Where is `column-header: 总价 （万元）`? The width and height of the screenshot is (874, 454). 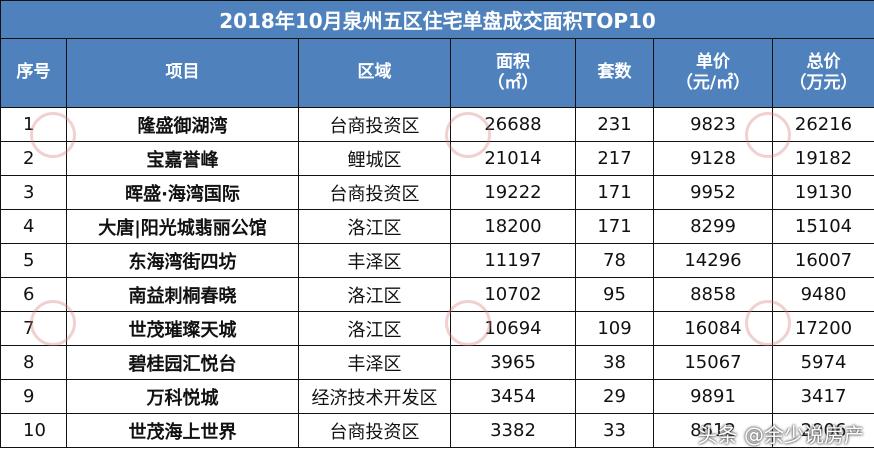 column-header: 总价 （万元） is located at coordinates (822, 73).